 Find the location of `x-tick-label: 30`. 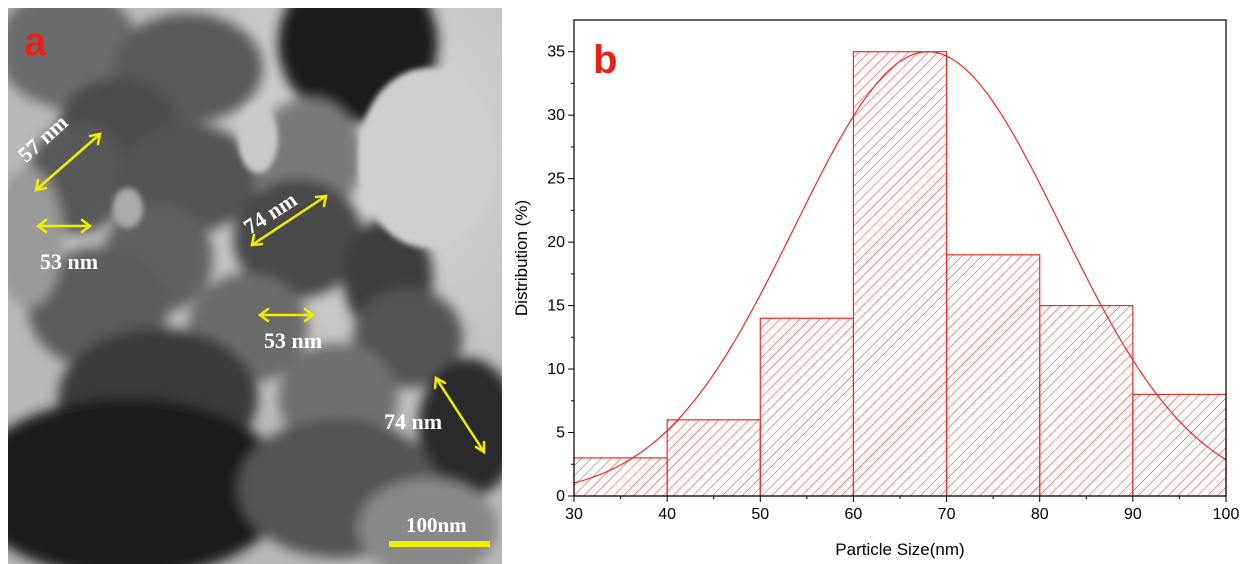

x-tick-label: 30 is located at coordinates (574, 514).